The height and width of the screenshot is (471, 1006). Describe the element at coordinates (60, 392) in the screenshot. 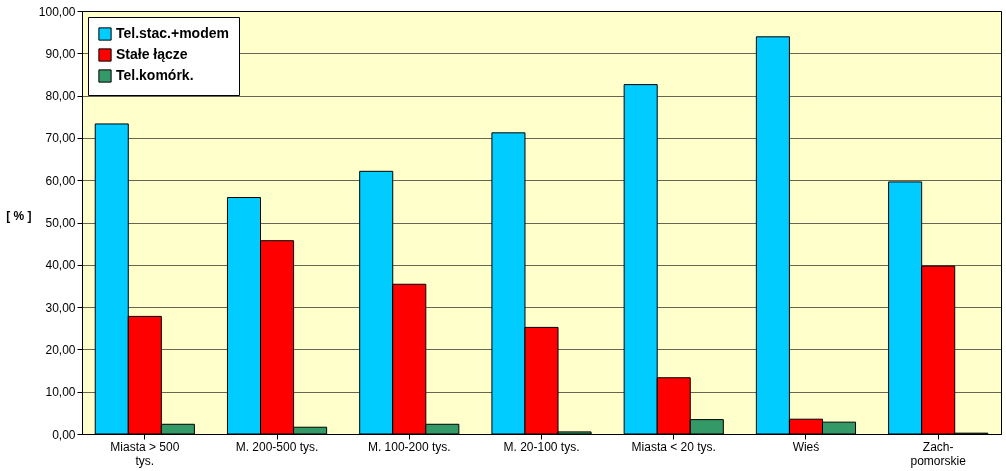

I see `y-tick-label: 10,00` at that location.